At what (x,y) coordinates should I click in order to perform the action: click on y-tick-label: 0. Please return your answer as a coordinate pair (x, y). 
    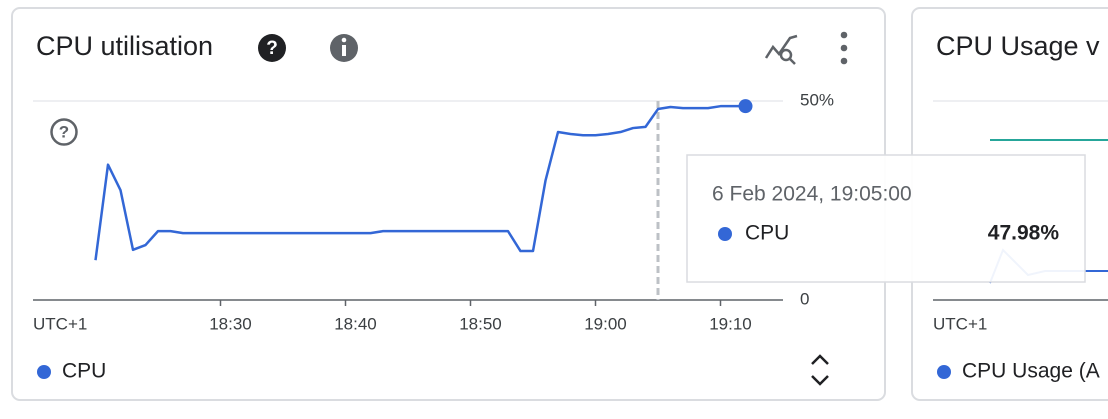
    Looking at the image, I should click on (804, 298).